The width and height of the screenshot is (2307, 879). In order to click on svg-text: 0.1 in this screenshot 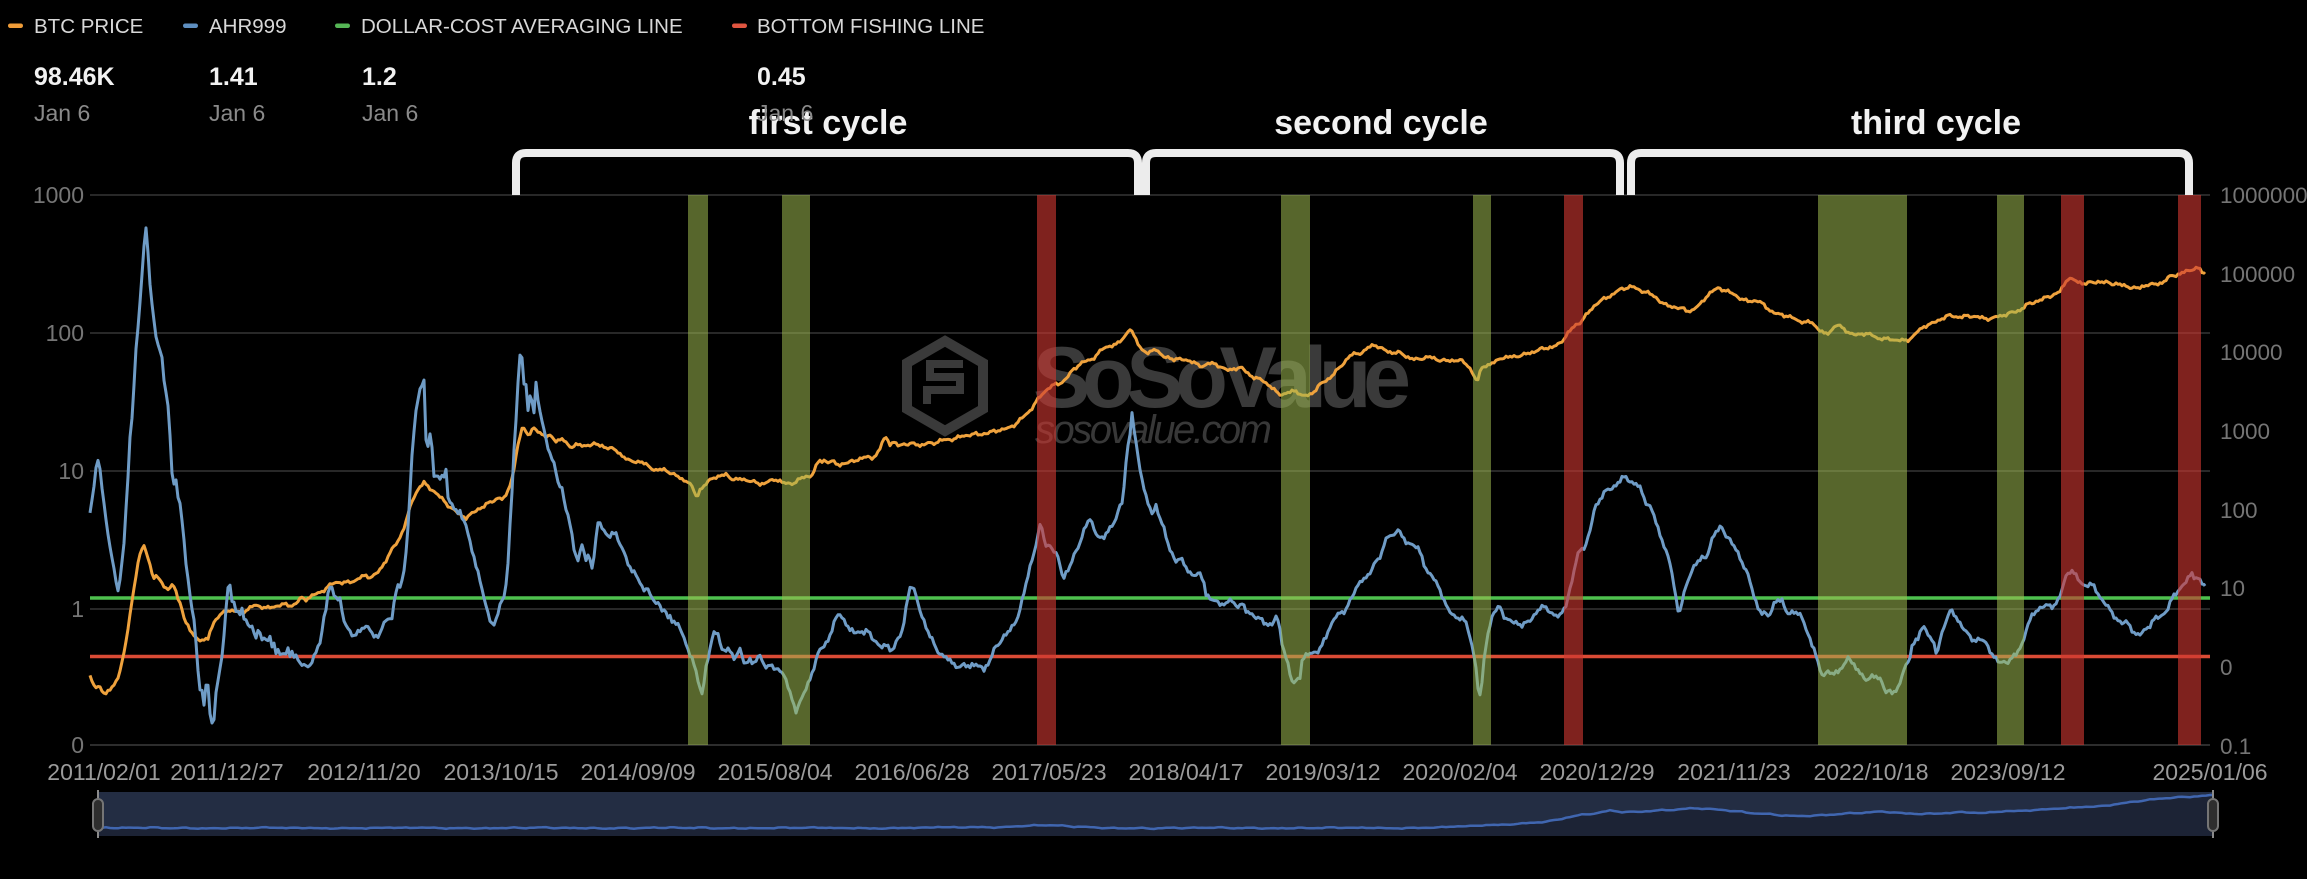, I will do `click(2235, 746)`.